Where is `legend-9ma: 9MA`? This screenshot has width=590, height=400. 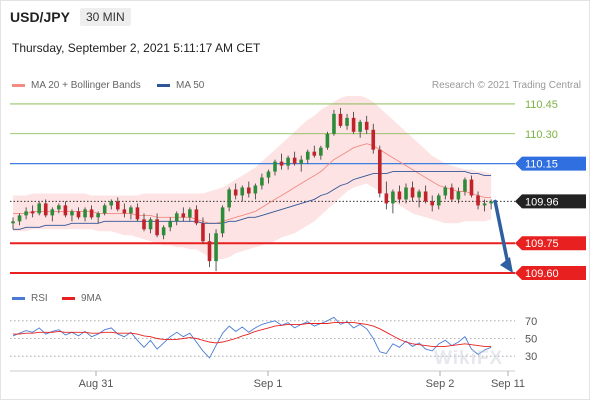
legend-9ma: 9MA is located at coordinates (82, 298).